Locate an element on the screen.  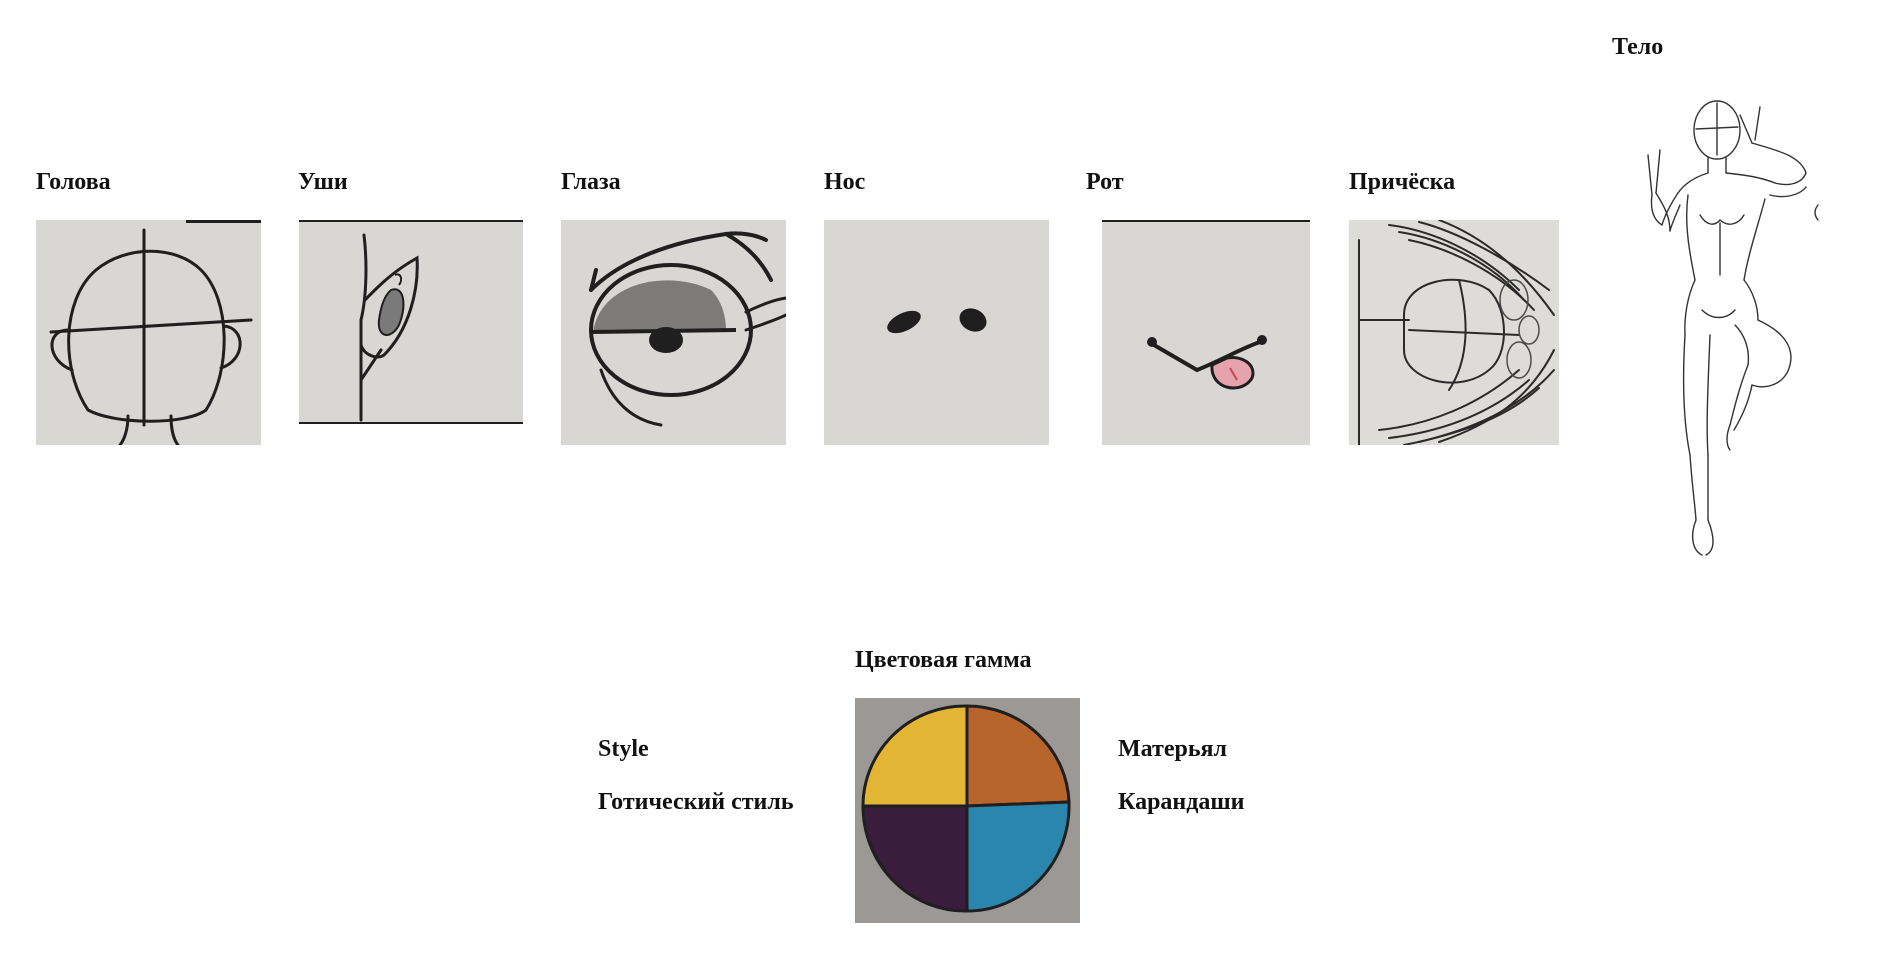
hair-sketch-icon is located at coordinates (1454, 332).